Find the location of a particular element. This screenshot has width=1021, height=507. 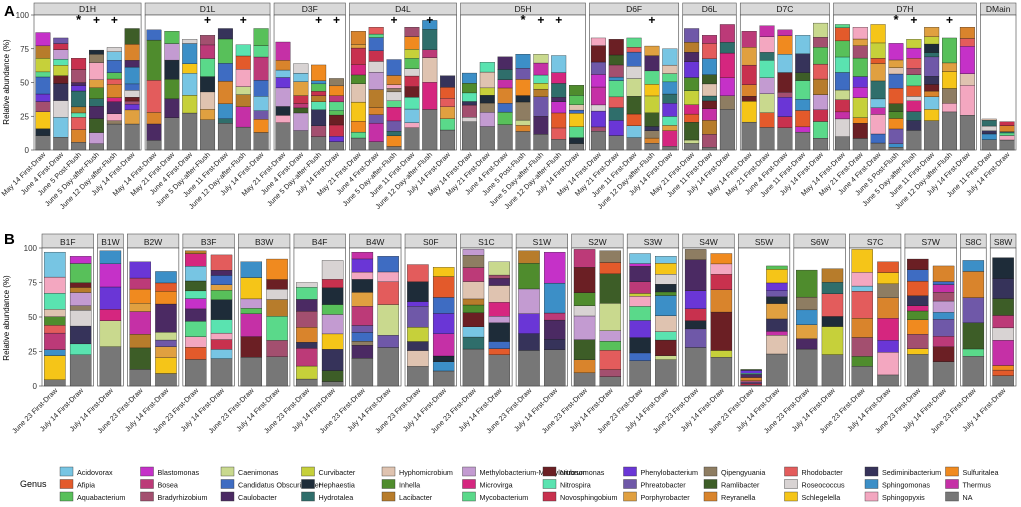

facet-label: D7C is located at coordinates (784, 9).